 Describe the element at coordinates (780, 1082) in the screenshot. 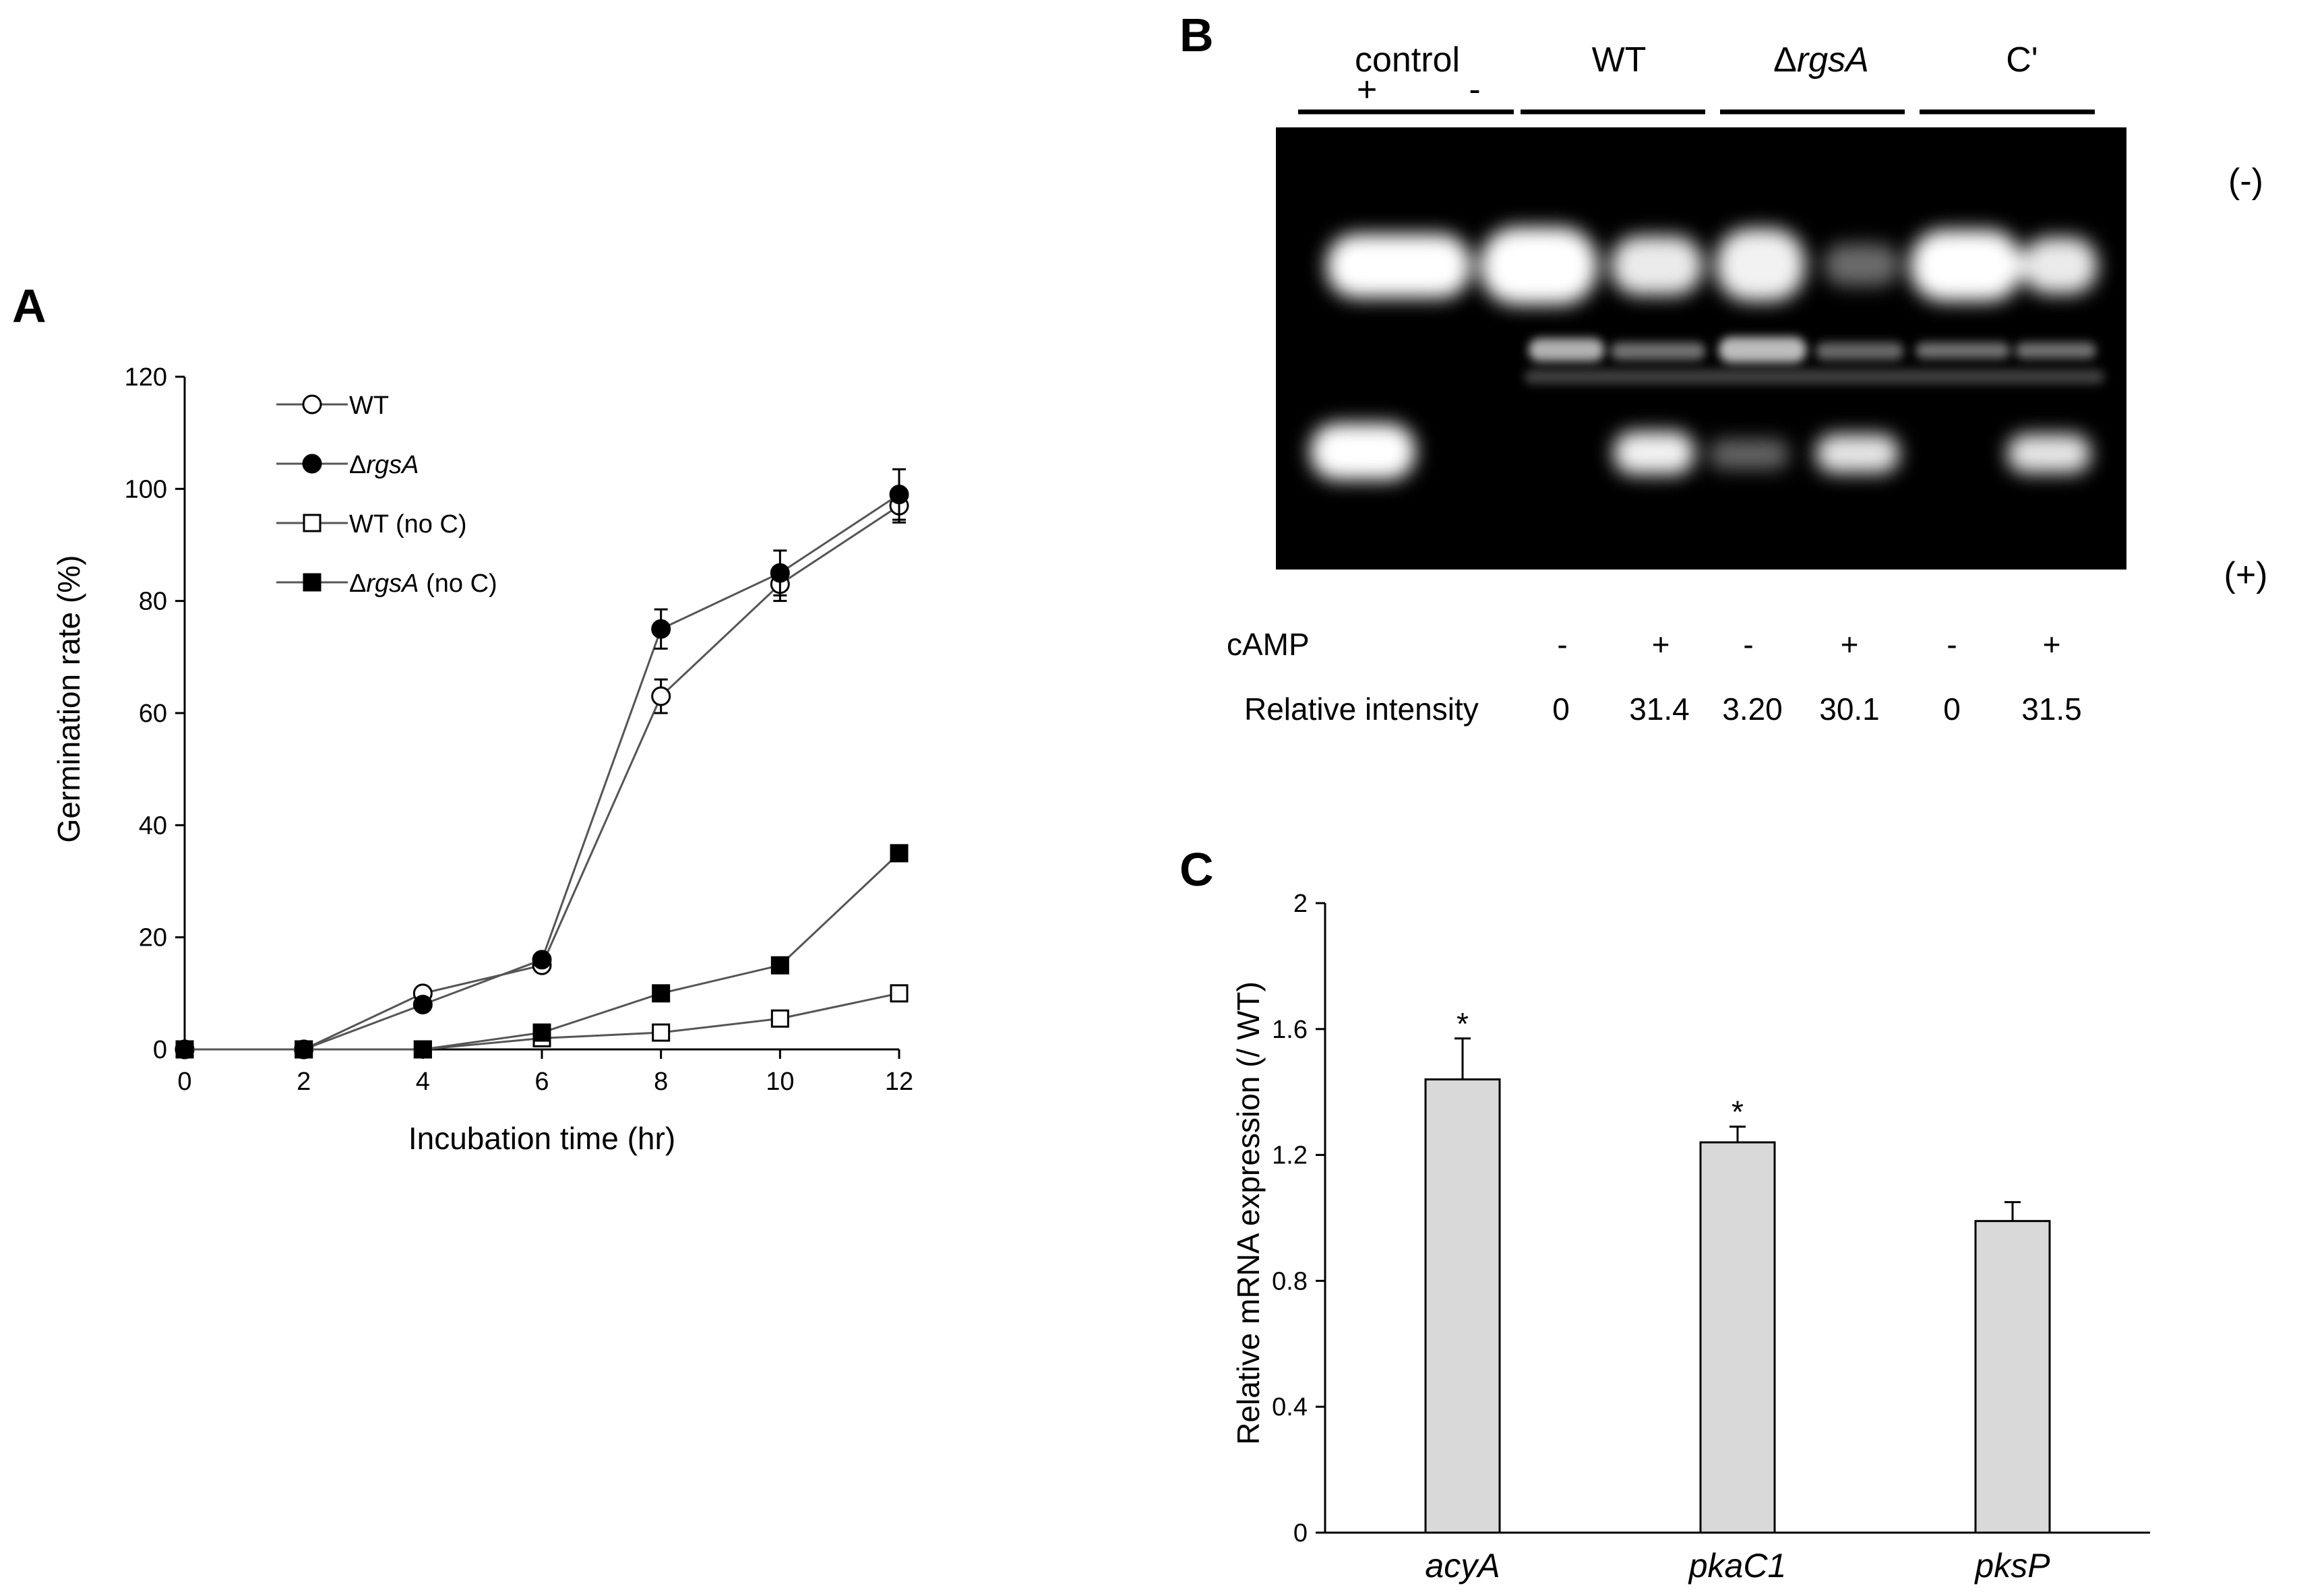

I see `x-tick-label: 10` at that location.